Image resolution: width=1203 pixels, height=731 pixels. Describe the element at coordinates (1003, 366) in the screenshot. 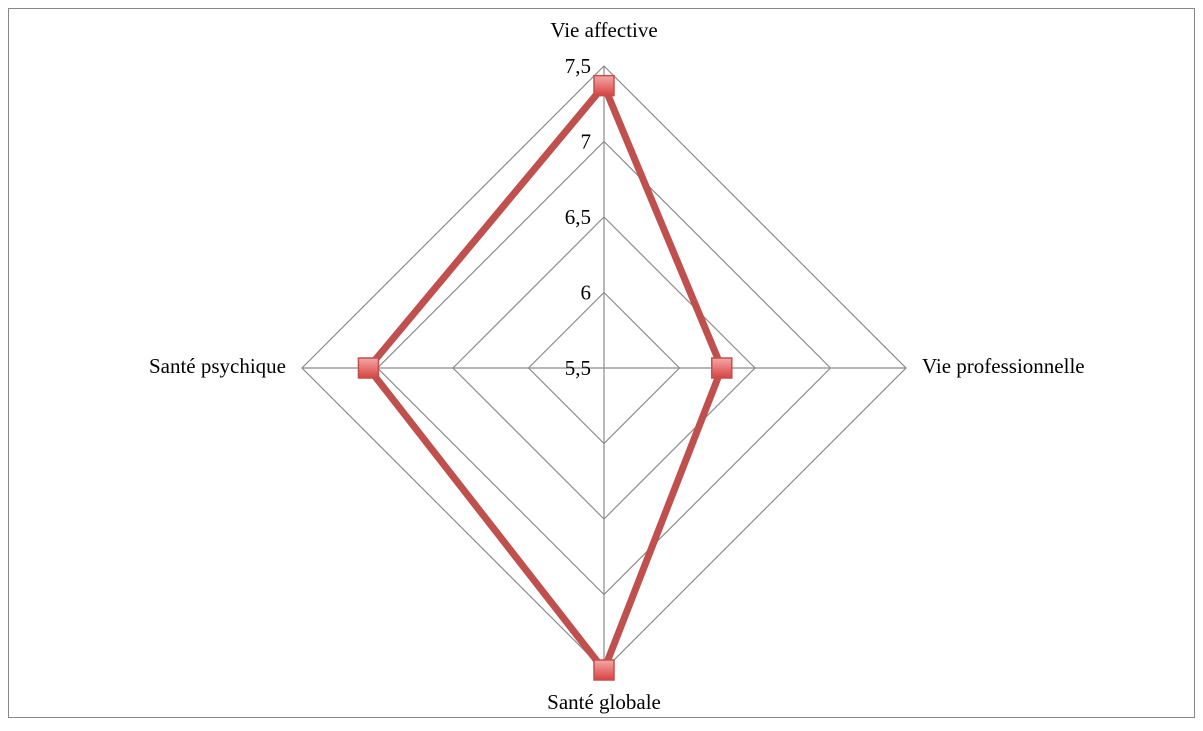

I see `category-label: Vie professionnelle` at that location.